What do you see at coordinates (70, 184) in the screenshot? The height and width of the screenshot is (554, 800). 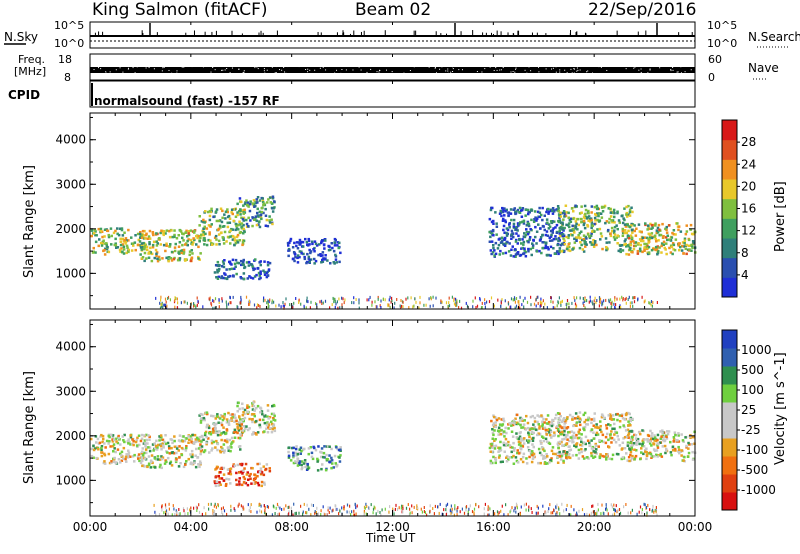 I see `y-tick-label: 3000` at bounding box center [70, 184].